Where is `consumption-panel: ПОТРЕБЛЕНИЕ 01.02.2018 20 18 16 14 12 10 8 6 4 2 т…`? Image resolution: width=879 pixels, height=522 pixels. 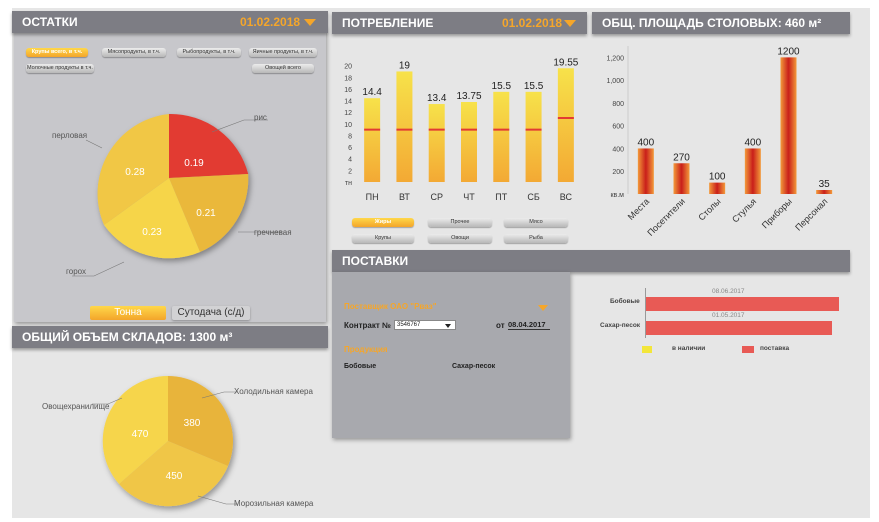
consumption-panel: ПОТРЕБЛЕНИЕ 01.02.2018 20 18 16 14 12 10 8 6 4 2 т… is located at coordinates (459, 127).